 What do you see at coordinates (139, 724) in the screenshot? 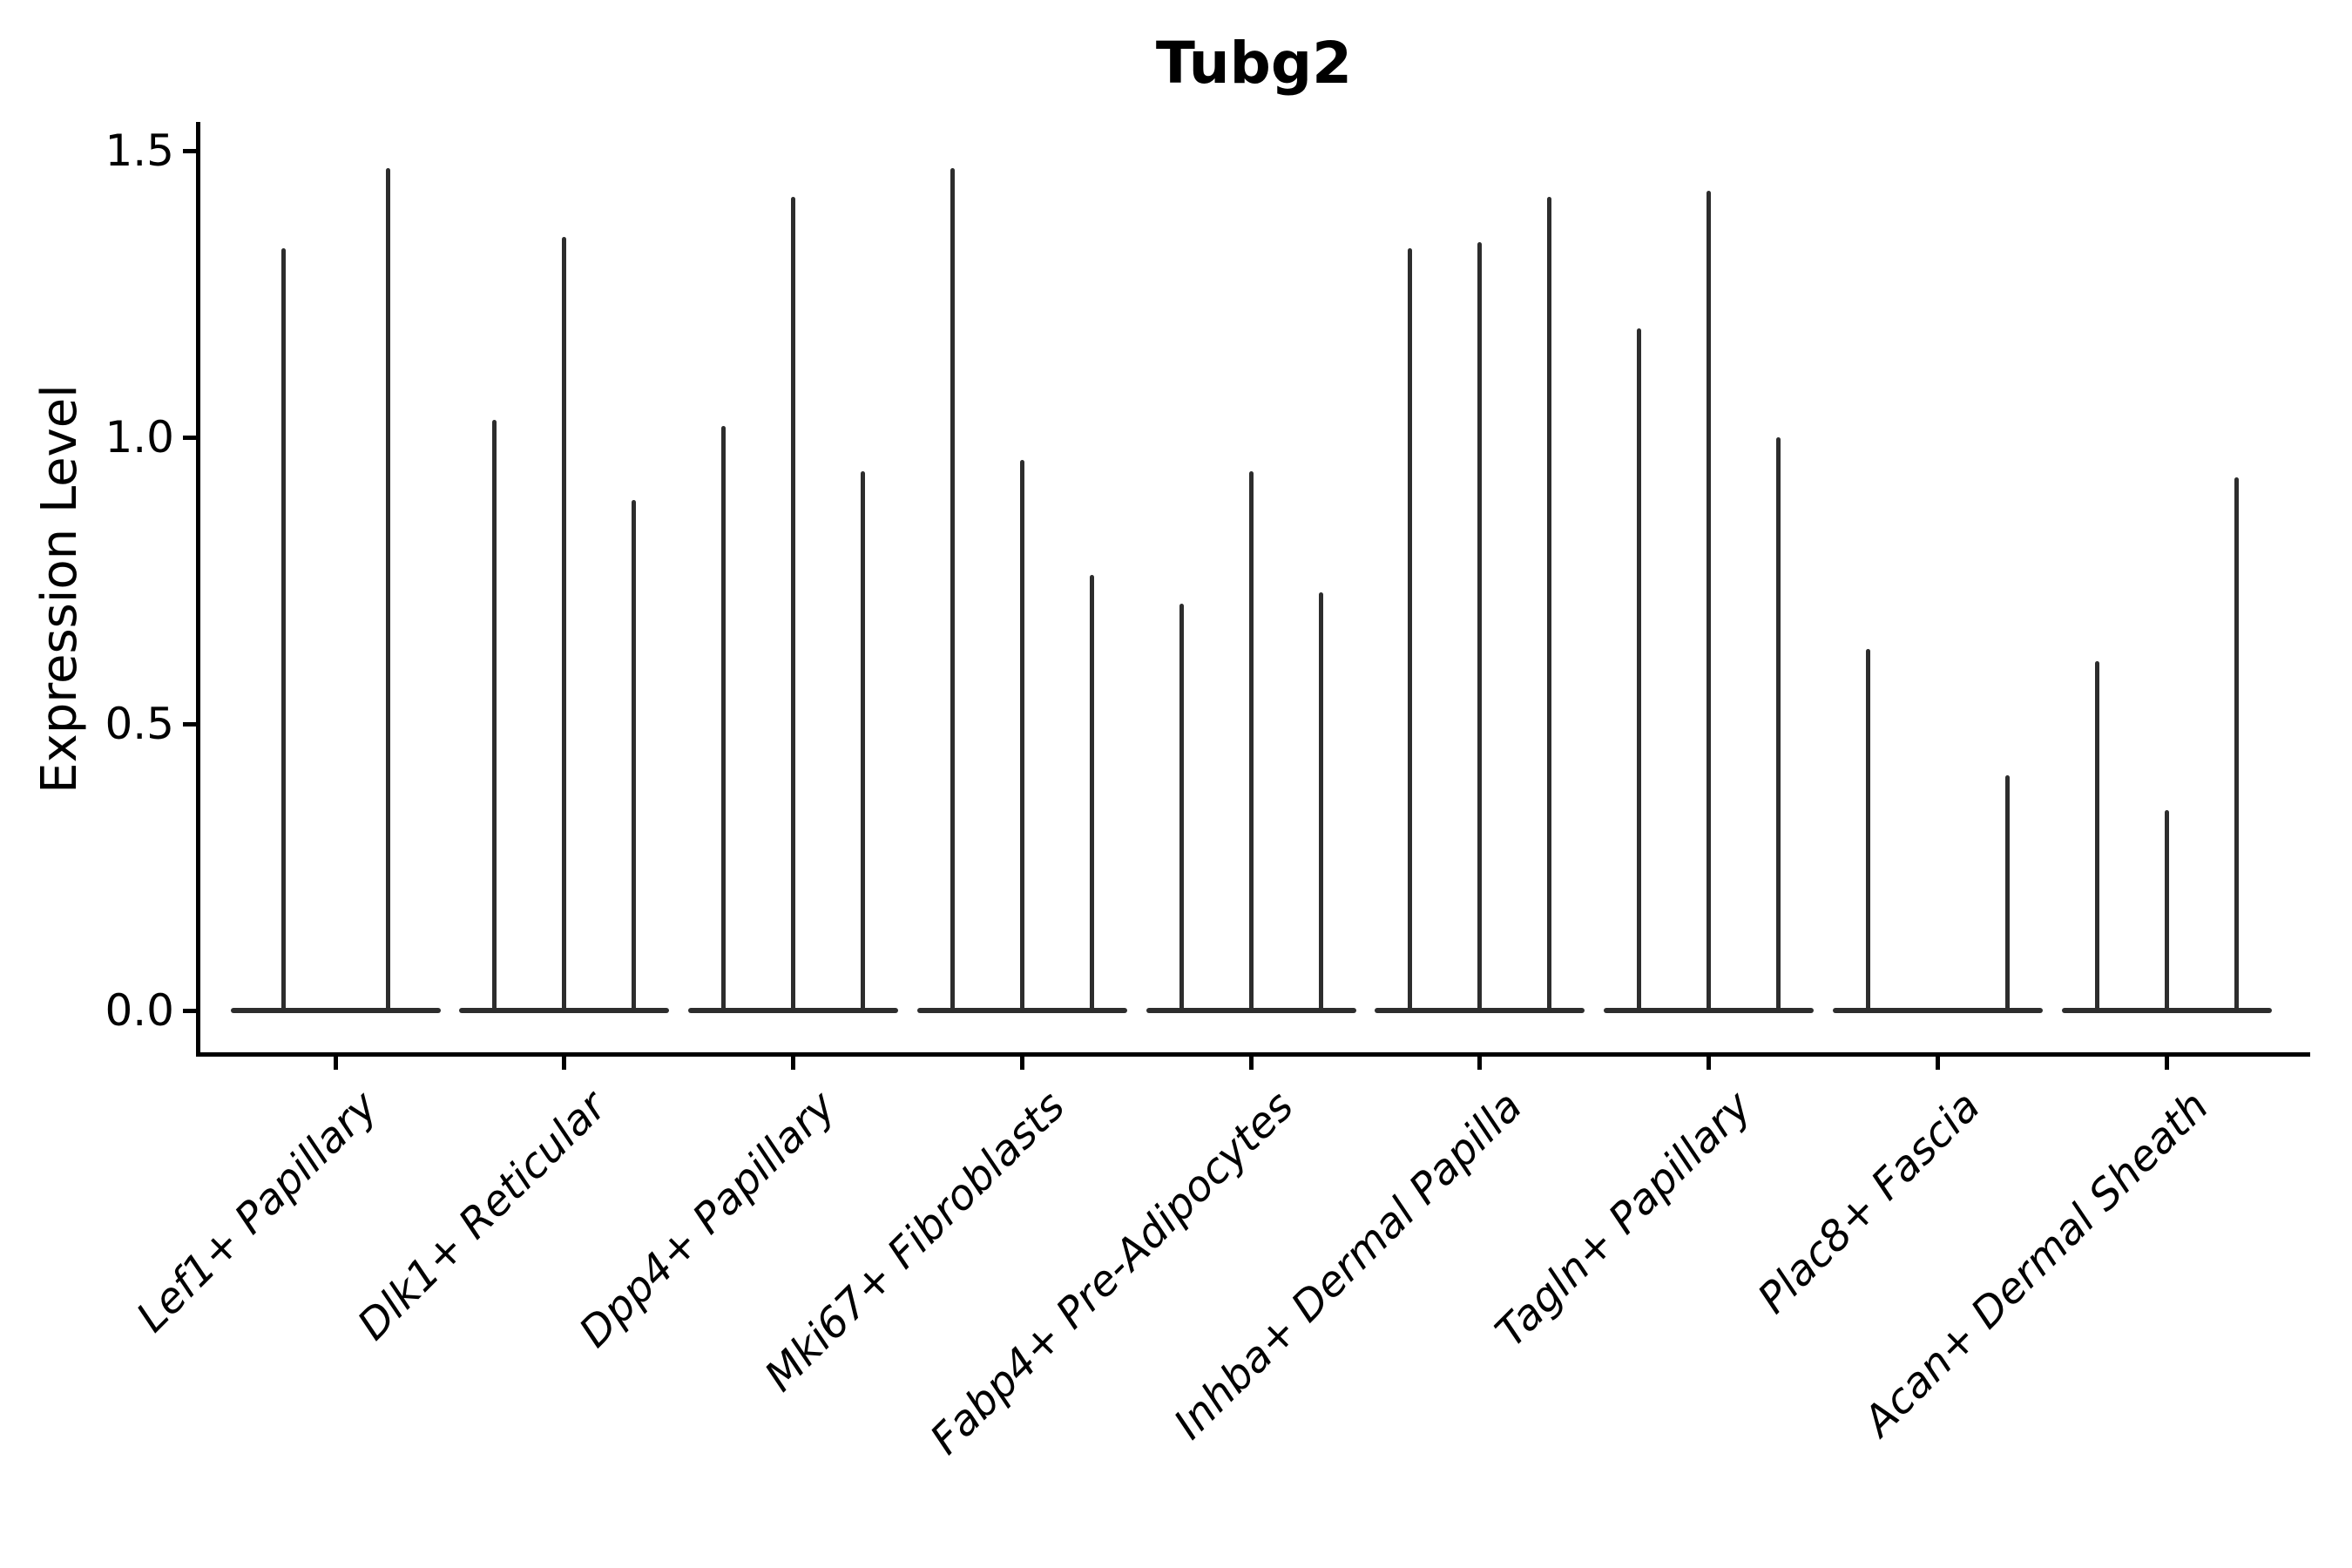
I see `y-tick-label: 0.5` at bounding box center [139, 724].